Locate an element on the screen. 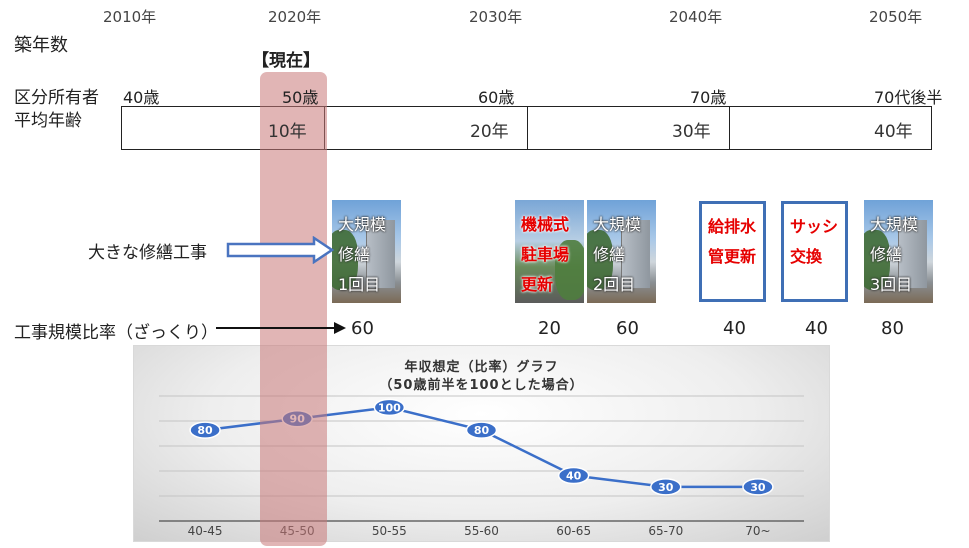  timeline-30y: 30年 is located at coordinates (691, 132).